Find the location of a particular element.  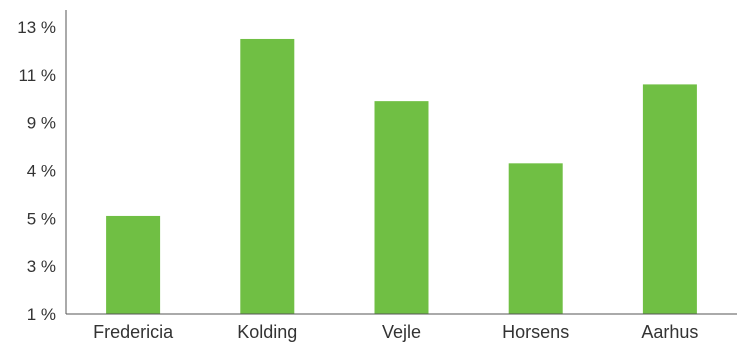

x-axis-labels: Fredericia Kolding Vejle Horsens Aarhus is located at coordinates (395, 332).